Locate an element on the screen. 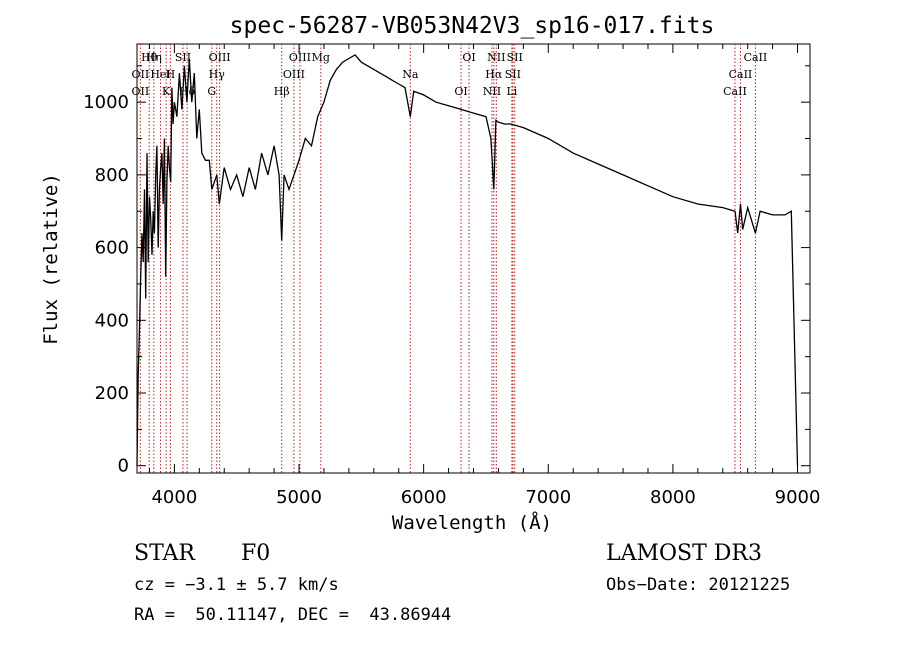  line-marker-label: Hθ is located at coordinates (149, 57).